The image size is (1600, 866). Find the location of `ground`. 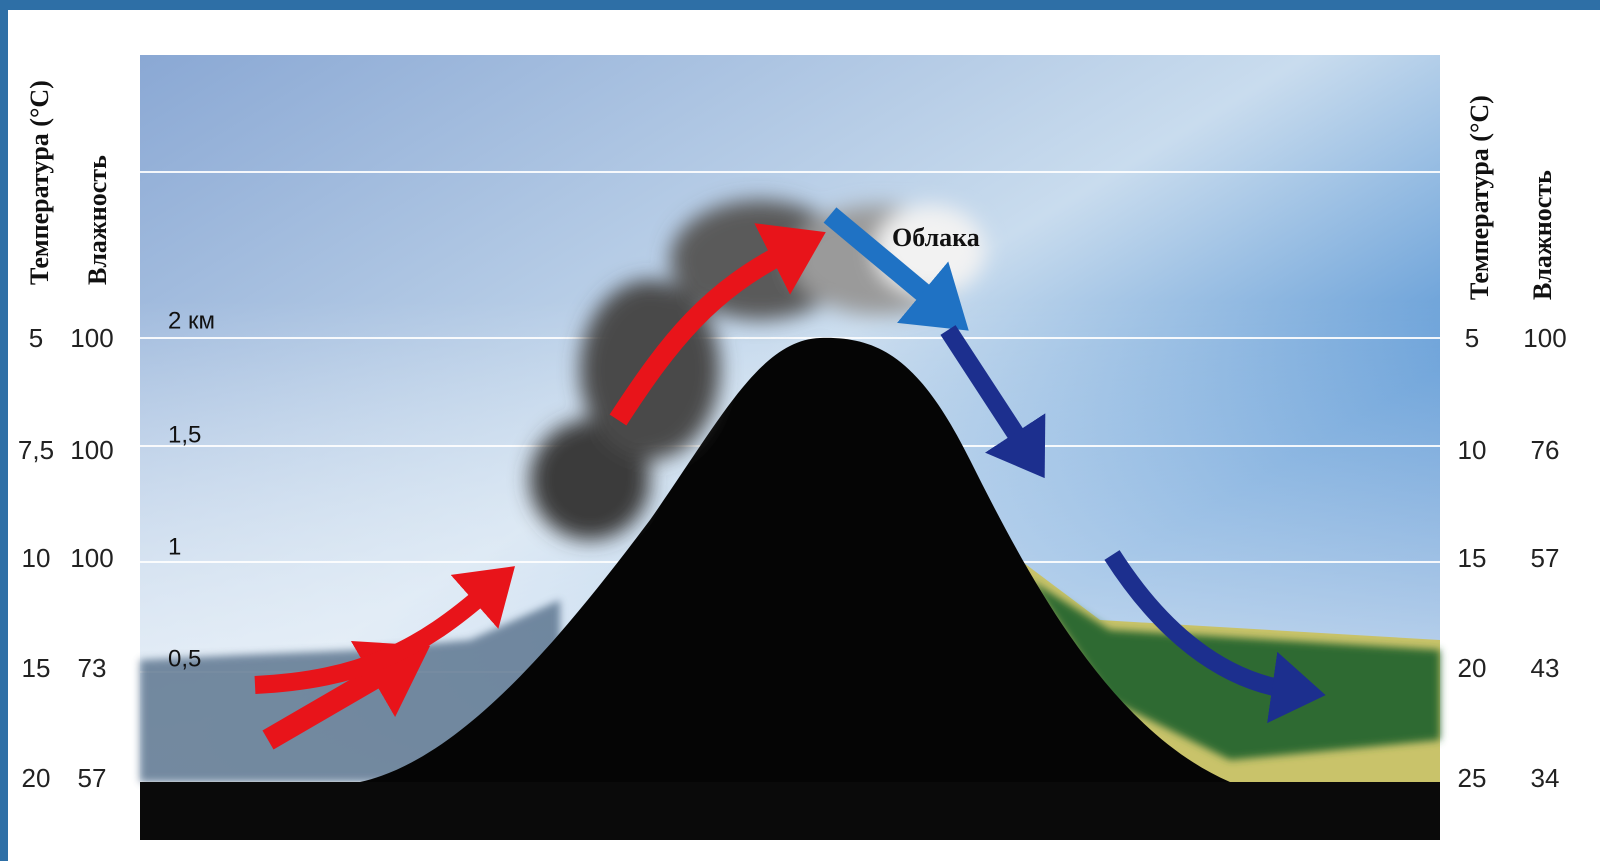

ground is located at coordinates (790, 811).